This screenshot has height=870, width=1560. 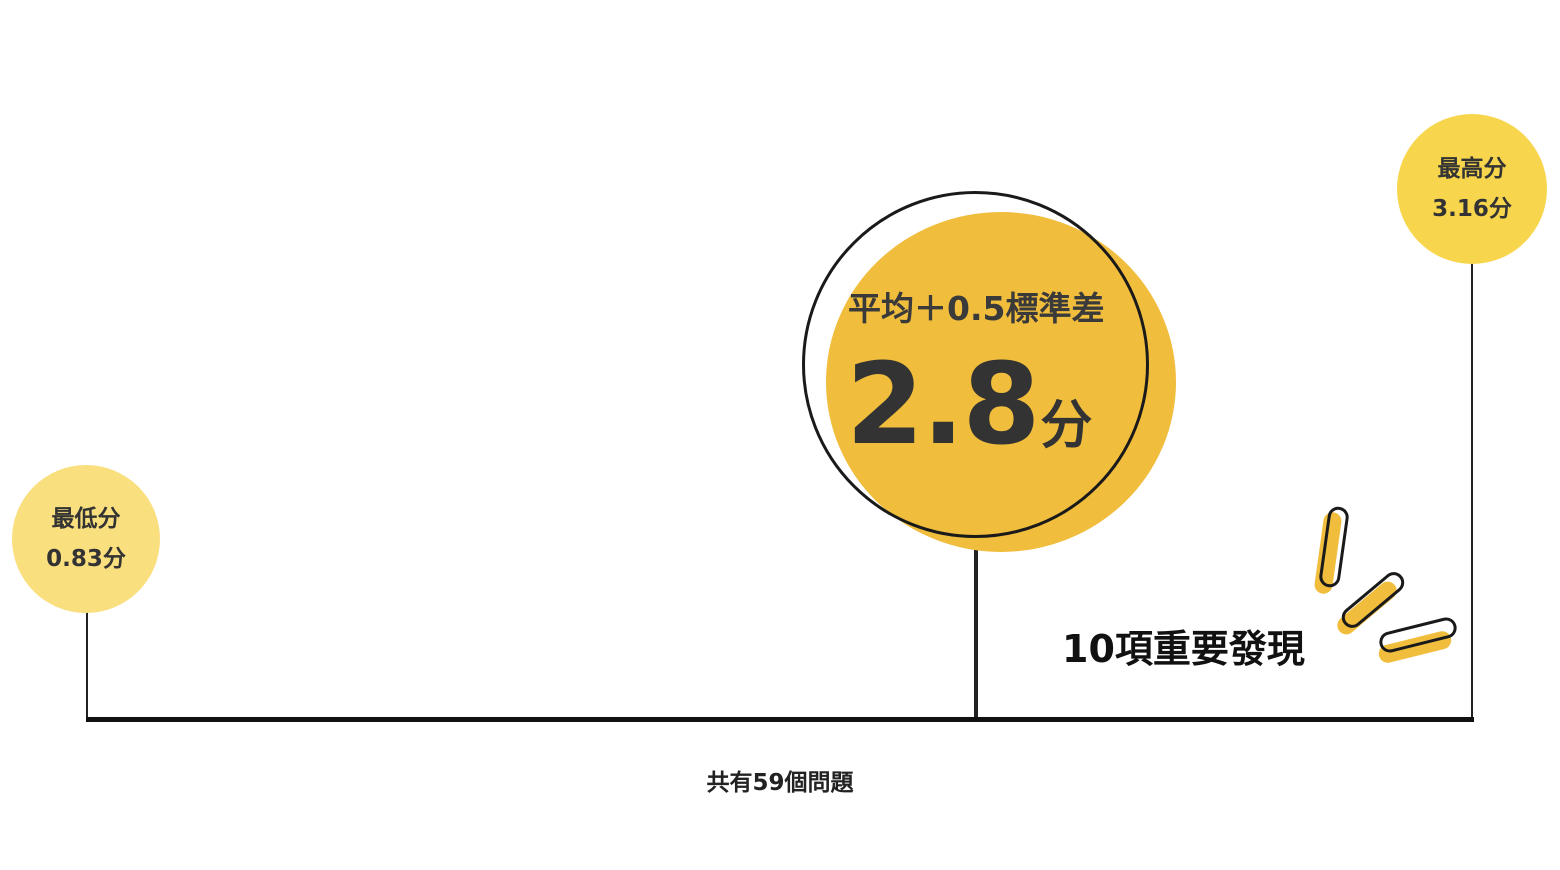 I want to click on min-score-value: 0.83分, so click(x=86, y=559).